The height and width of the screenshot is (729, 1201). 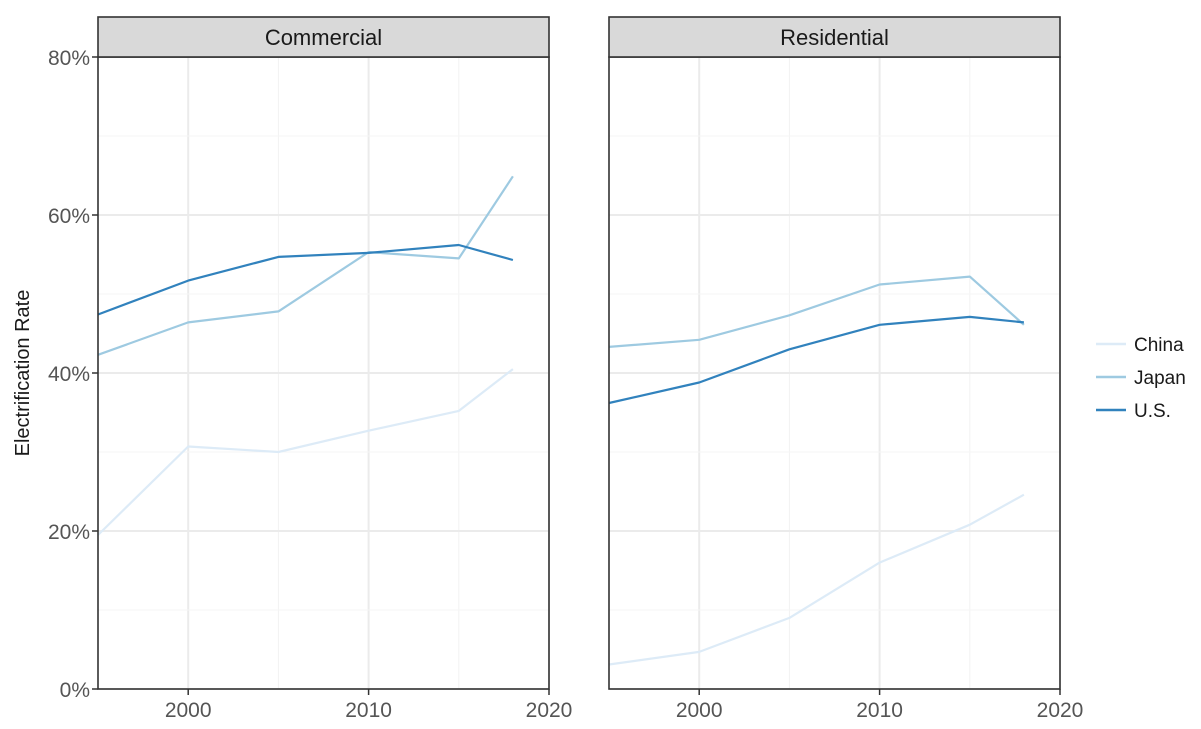 I want to click on legend-item-u-s: U.S., so click(x=1133, y=411).